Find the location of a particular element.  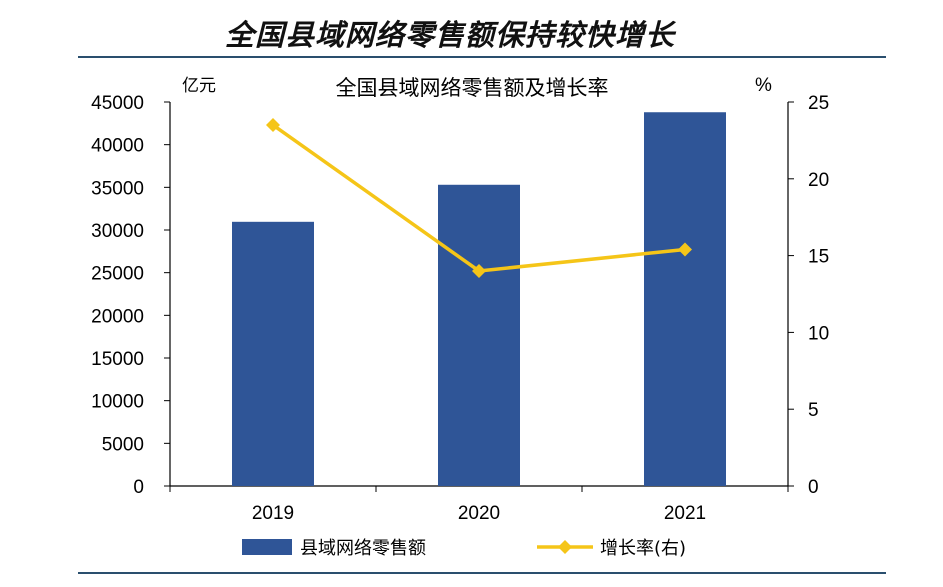

y-left-tick-label: 20000 is located at coordinates (117, 316).